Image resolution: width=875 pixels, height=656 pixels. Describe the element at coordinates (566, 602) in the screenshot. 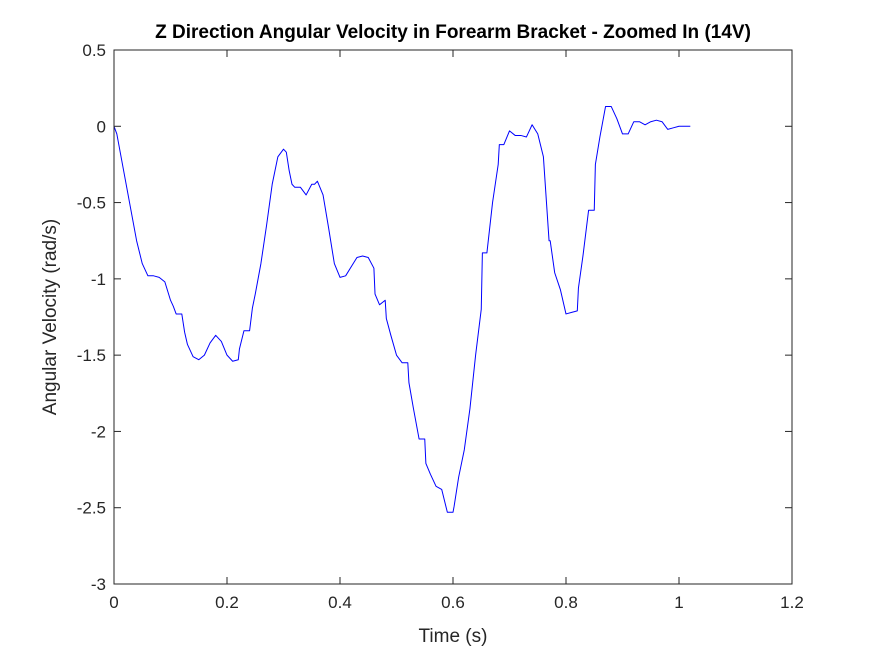

I see `x-tick-label: 0.8` at that location.